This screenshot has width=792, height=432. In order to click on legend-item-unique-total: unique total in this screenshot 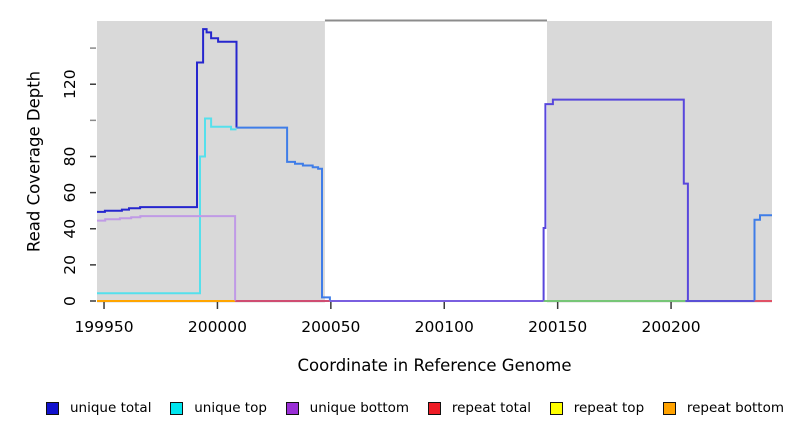, I will do `click(98, 408)`.